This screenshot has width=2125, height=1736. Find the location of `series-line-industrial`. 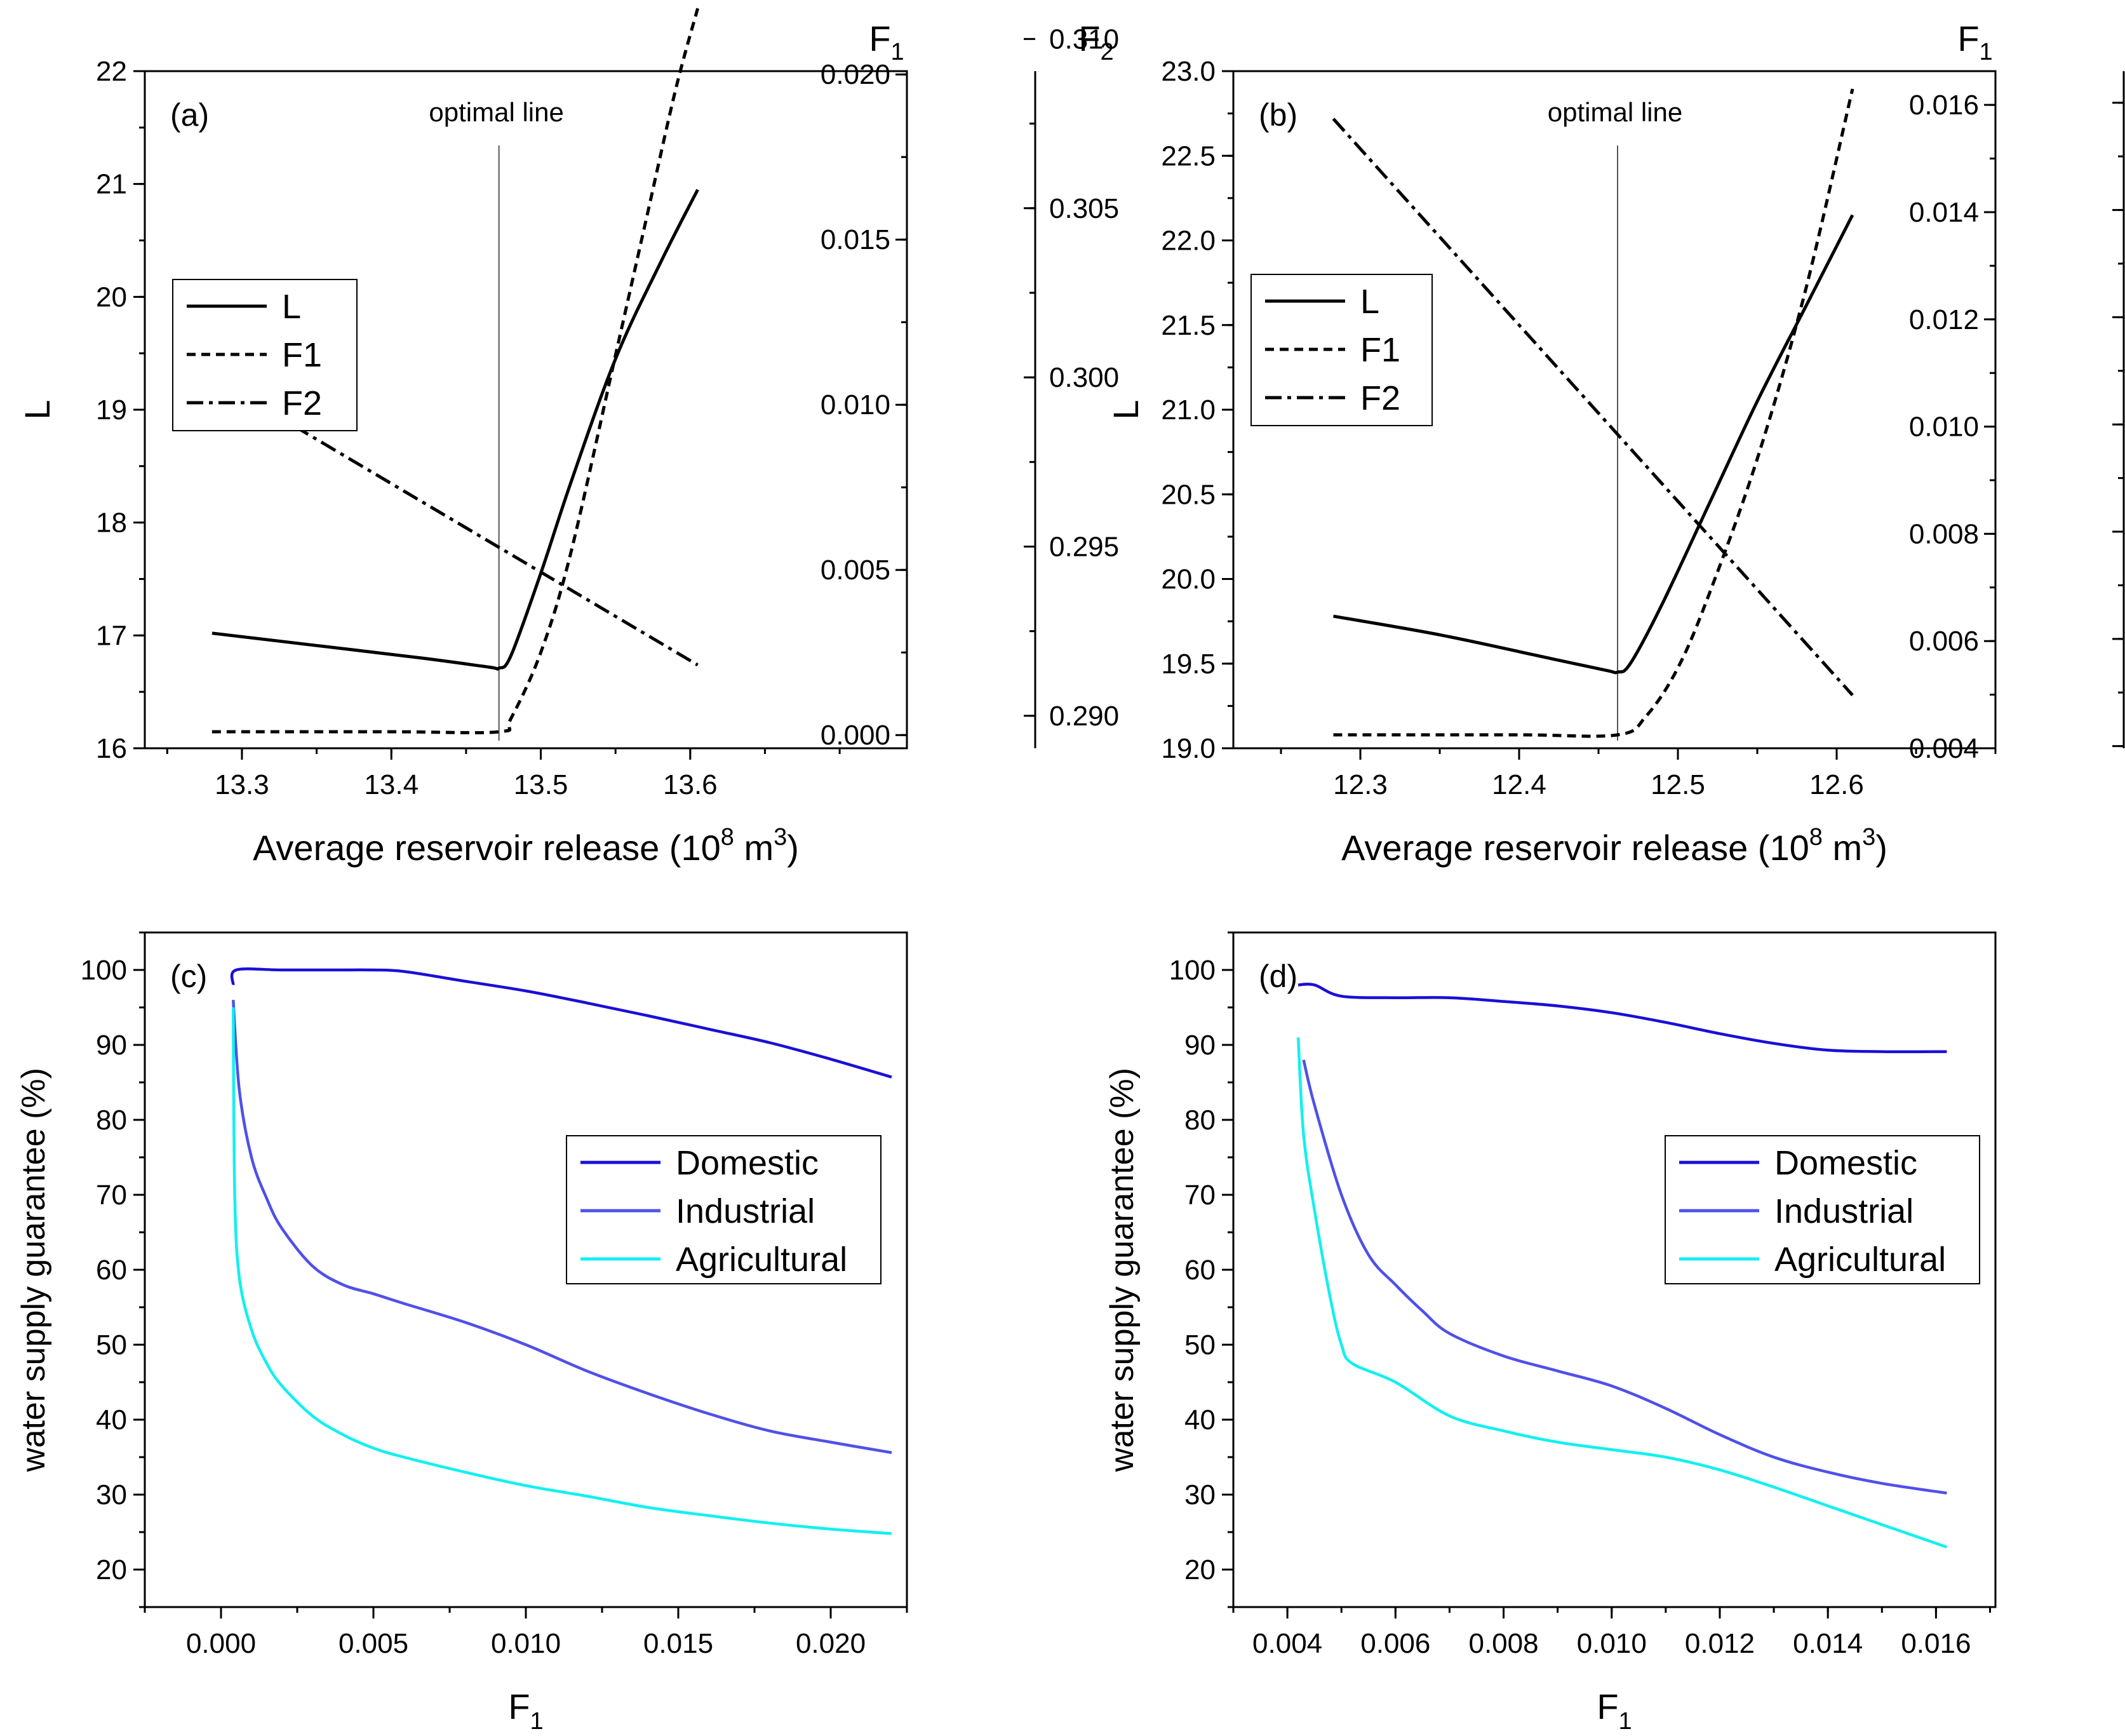

series-line-industrial is located at coordinates (561, 1227).